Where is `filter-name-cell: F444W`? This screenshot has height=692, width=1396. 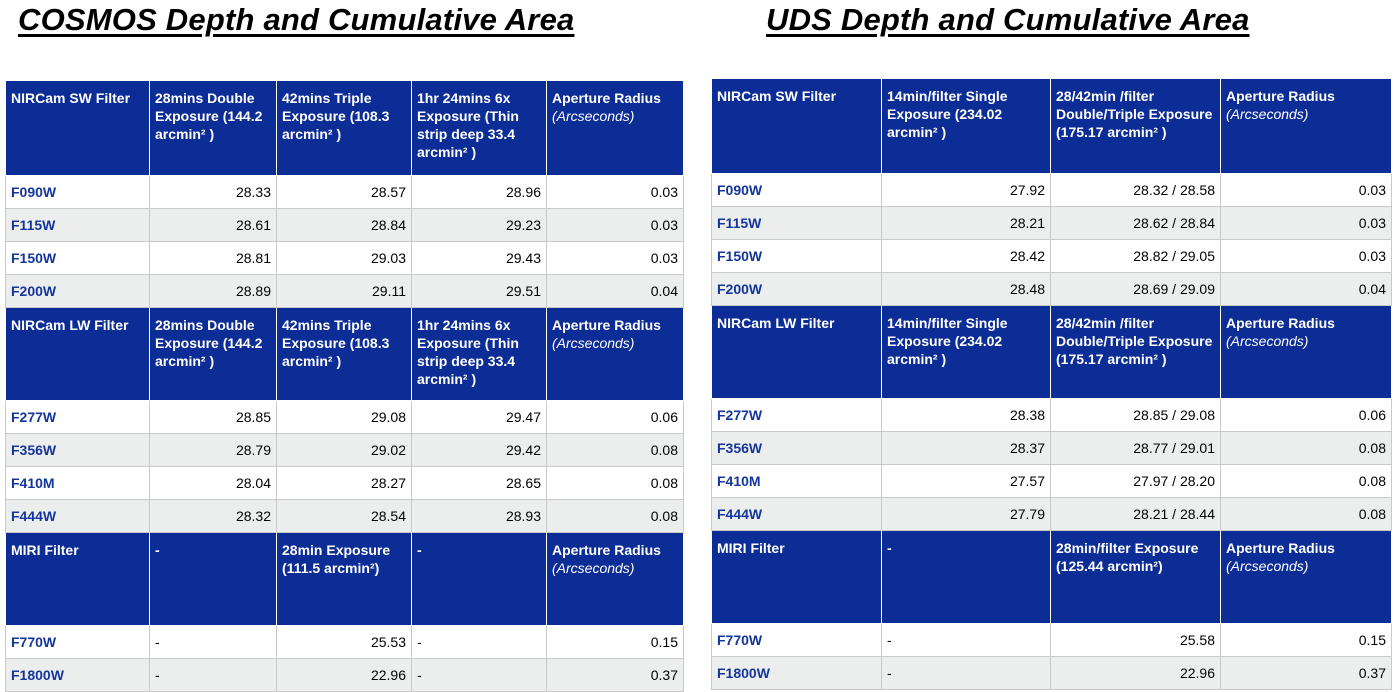
filter-name-cell: F444W is located at coordinates (77, 516).